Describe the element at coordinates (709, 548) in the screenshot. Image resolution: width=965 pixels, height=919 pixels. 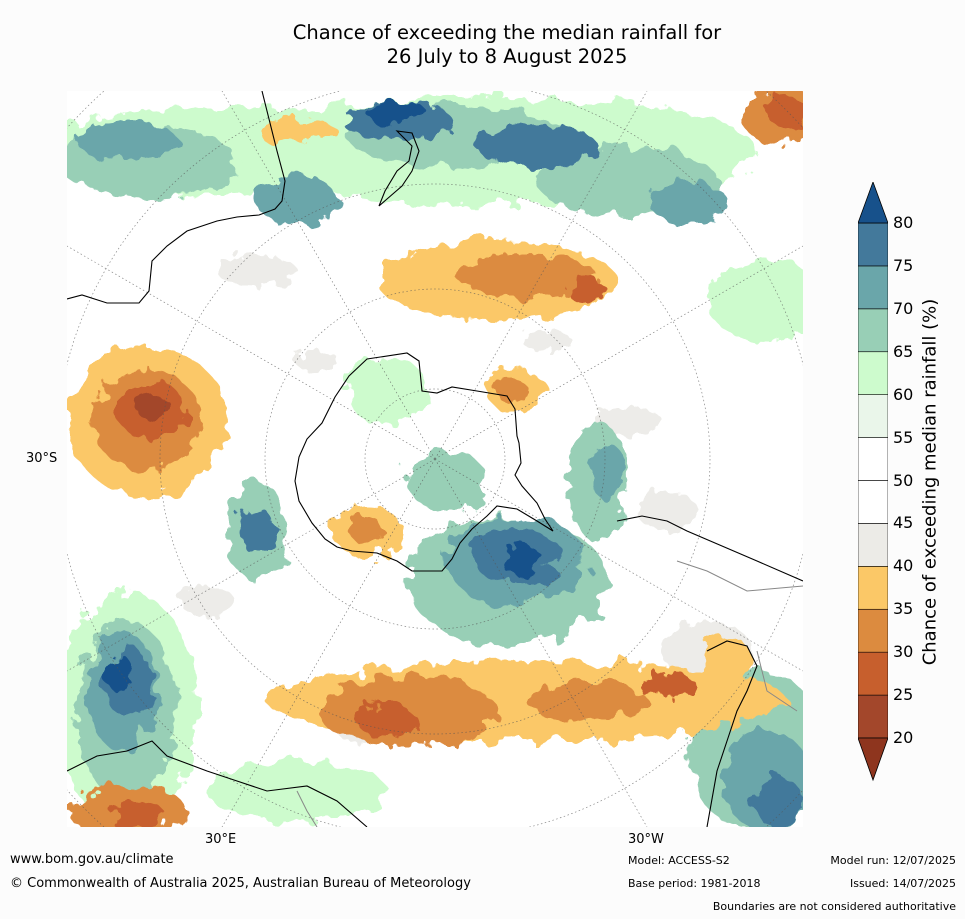
I see `south-america-coast` at that location.